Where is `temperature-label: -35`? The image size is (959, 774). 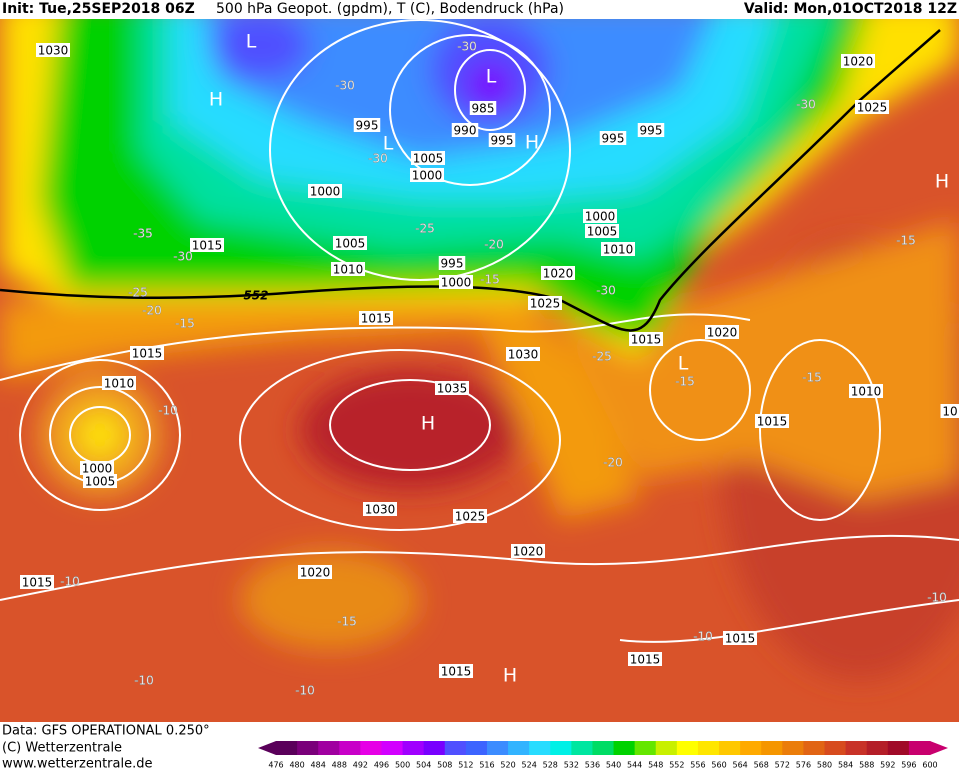
temperature-label: -35 is located at coordinates (143, 234).